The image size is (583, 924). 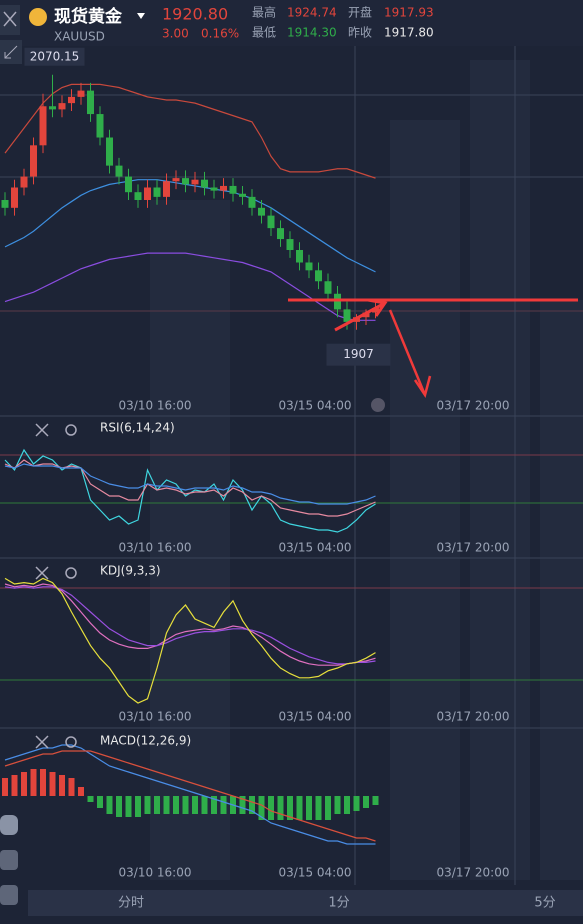 I want to click on symbol: XAUUSD, so click(x=79, y=37).